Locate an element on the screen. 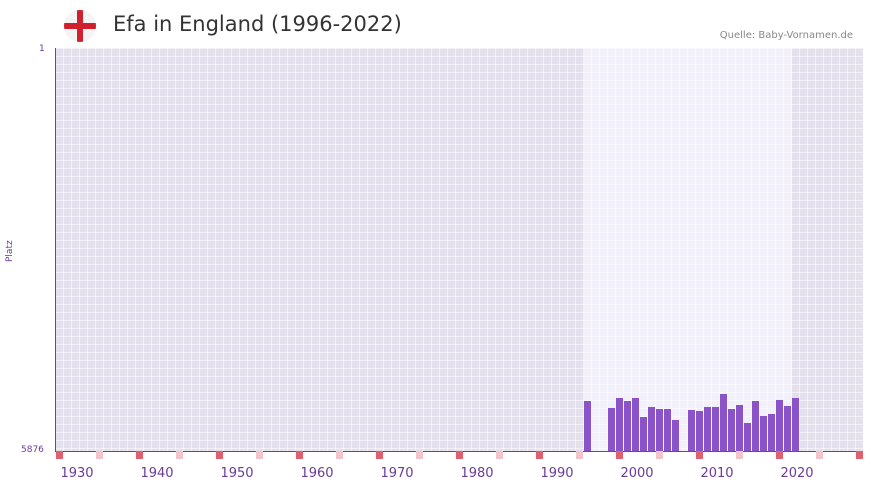 The image size is (873, 492). bar-2016 is located at coordinates (755, 426).